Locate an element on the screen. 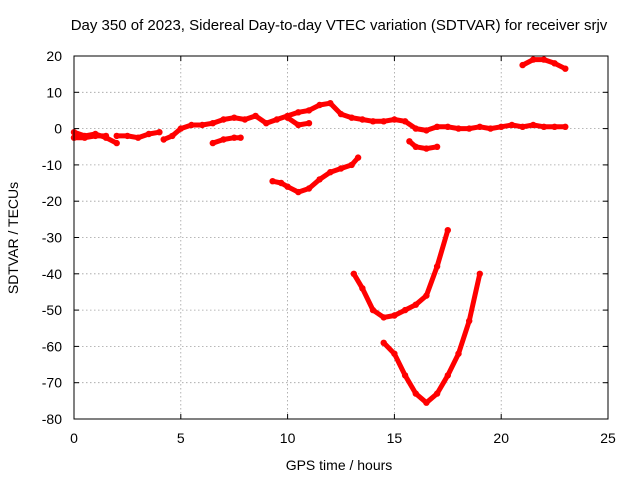 The image size is (640, 480). y-tick-label: -20 is located at coordinates (52, 201).